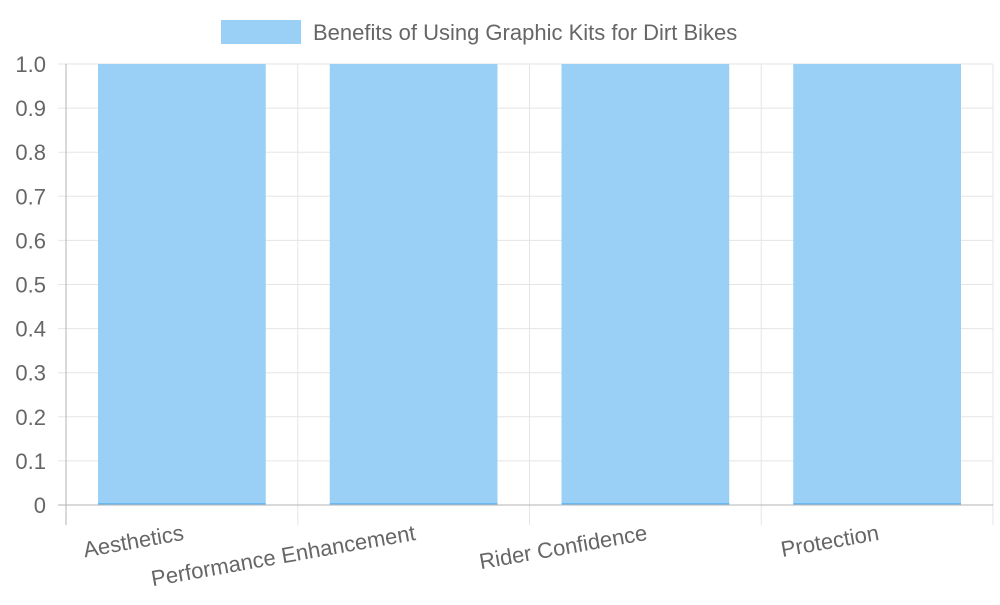 This screenshot has height=605, width=1000. What do you see at coordinates (30, 64) in the screenshot?
I see `y-tick-label: 1.0` at bounding box center [30, 64].